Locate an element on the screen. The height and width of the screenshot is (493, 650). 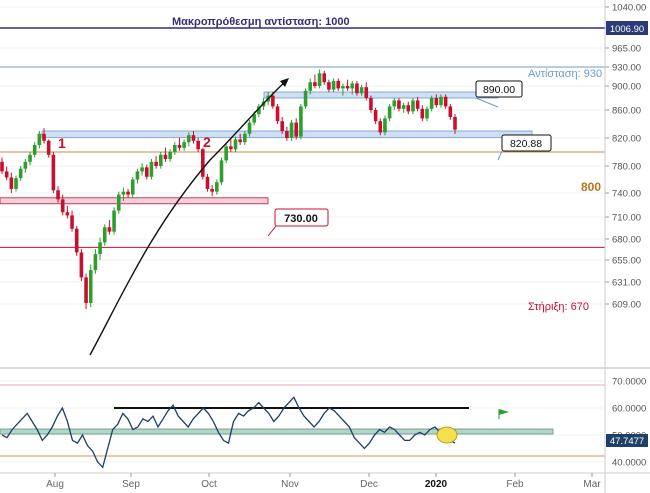
price-badge-text: 1006.90 is located at coordinates (627, 29).